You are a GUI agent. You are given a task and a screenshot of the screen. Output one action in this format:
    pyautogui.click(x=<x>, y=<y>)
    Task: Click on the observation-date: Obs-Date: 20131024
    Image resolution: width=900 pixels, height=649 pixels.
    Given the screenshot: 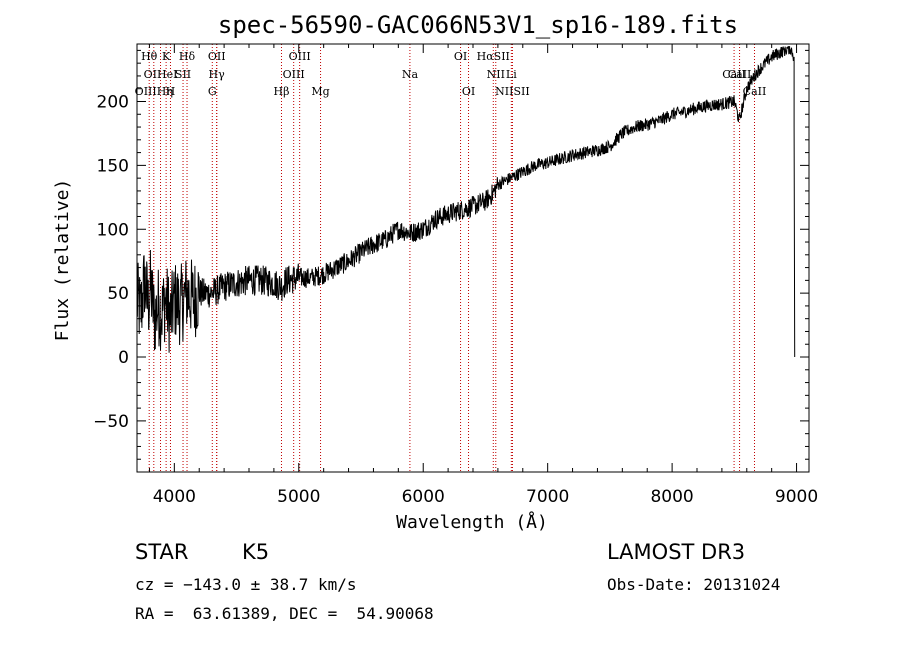 What is the action you would take?
    pyautogui.click(x=694, y=584)
    